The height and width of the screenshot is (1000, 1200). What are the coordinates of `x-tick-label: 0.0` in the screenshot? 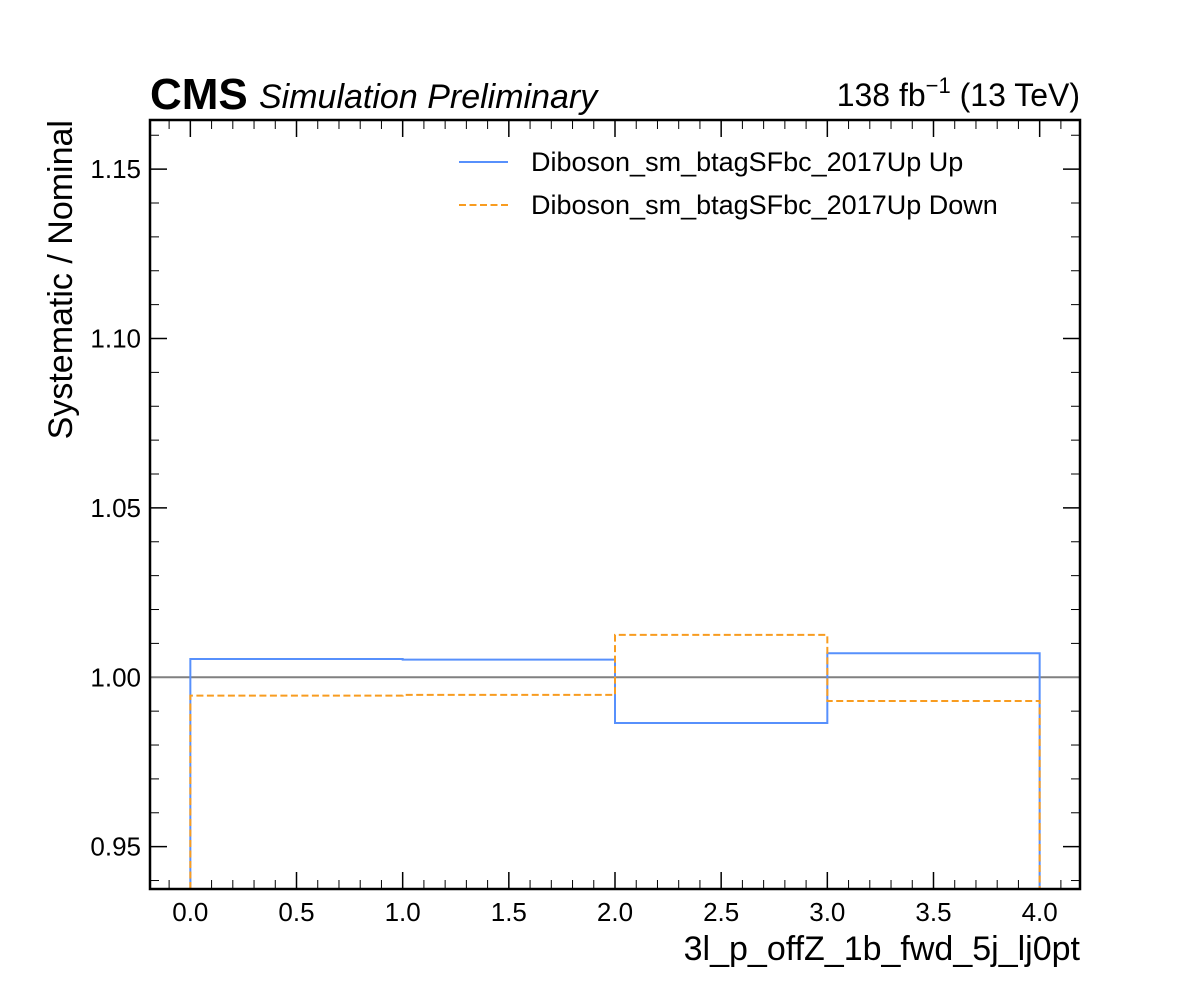 It's located at (190, 912).